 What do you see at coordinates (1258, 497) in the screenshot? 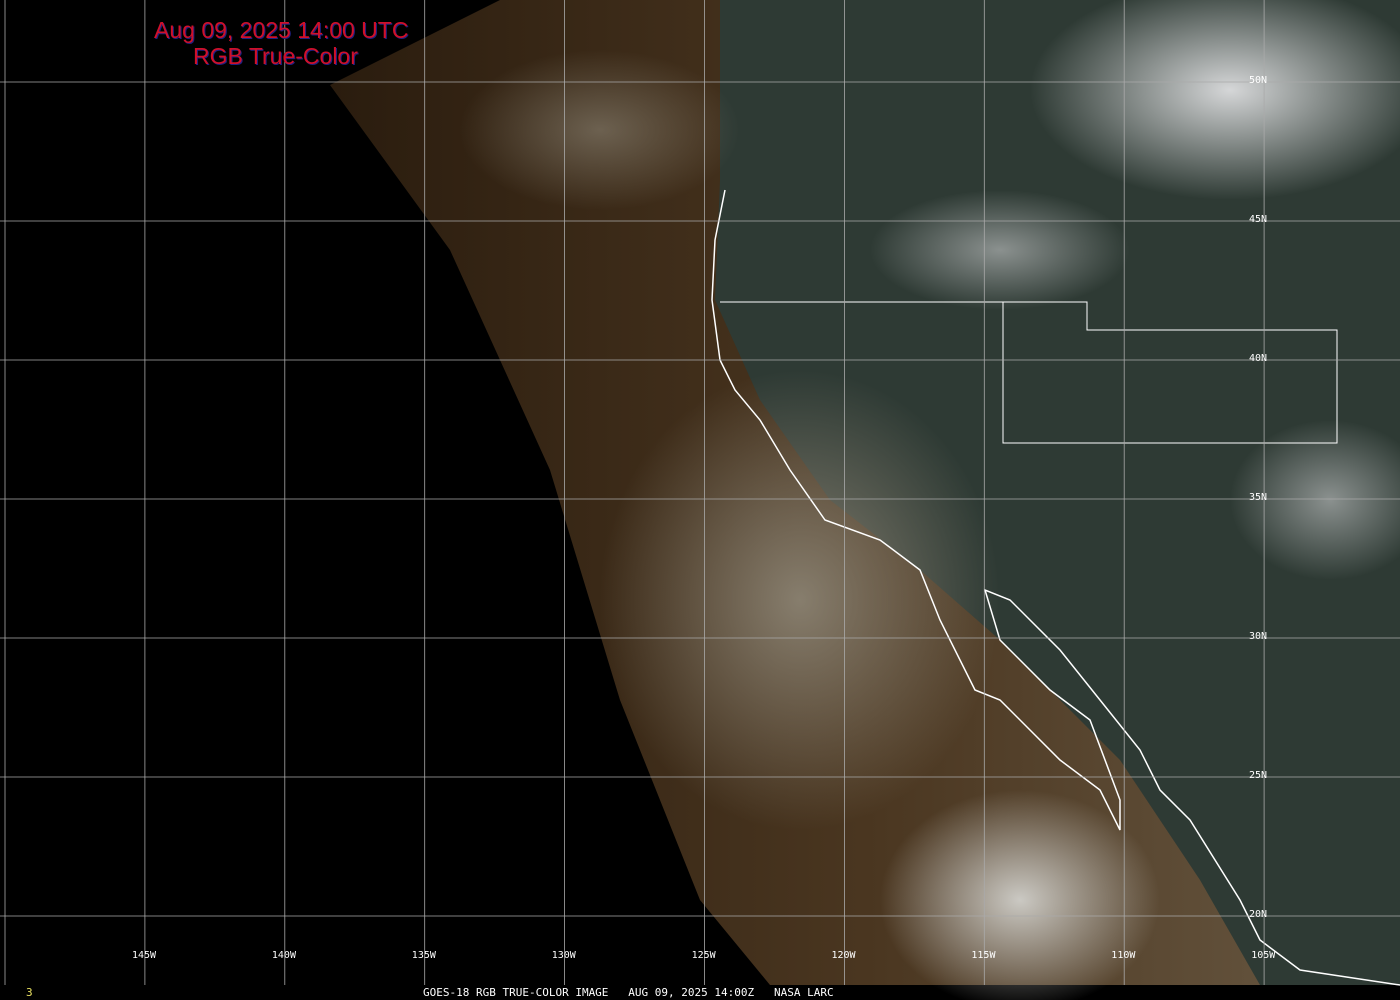
I see `latitude-label: 35N` at bounding box center [1258, 497].